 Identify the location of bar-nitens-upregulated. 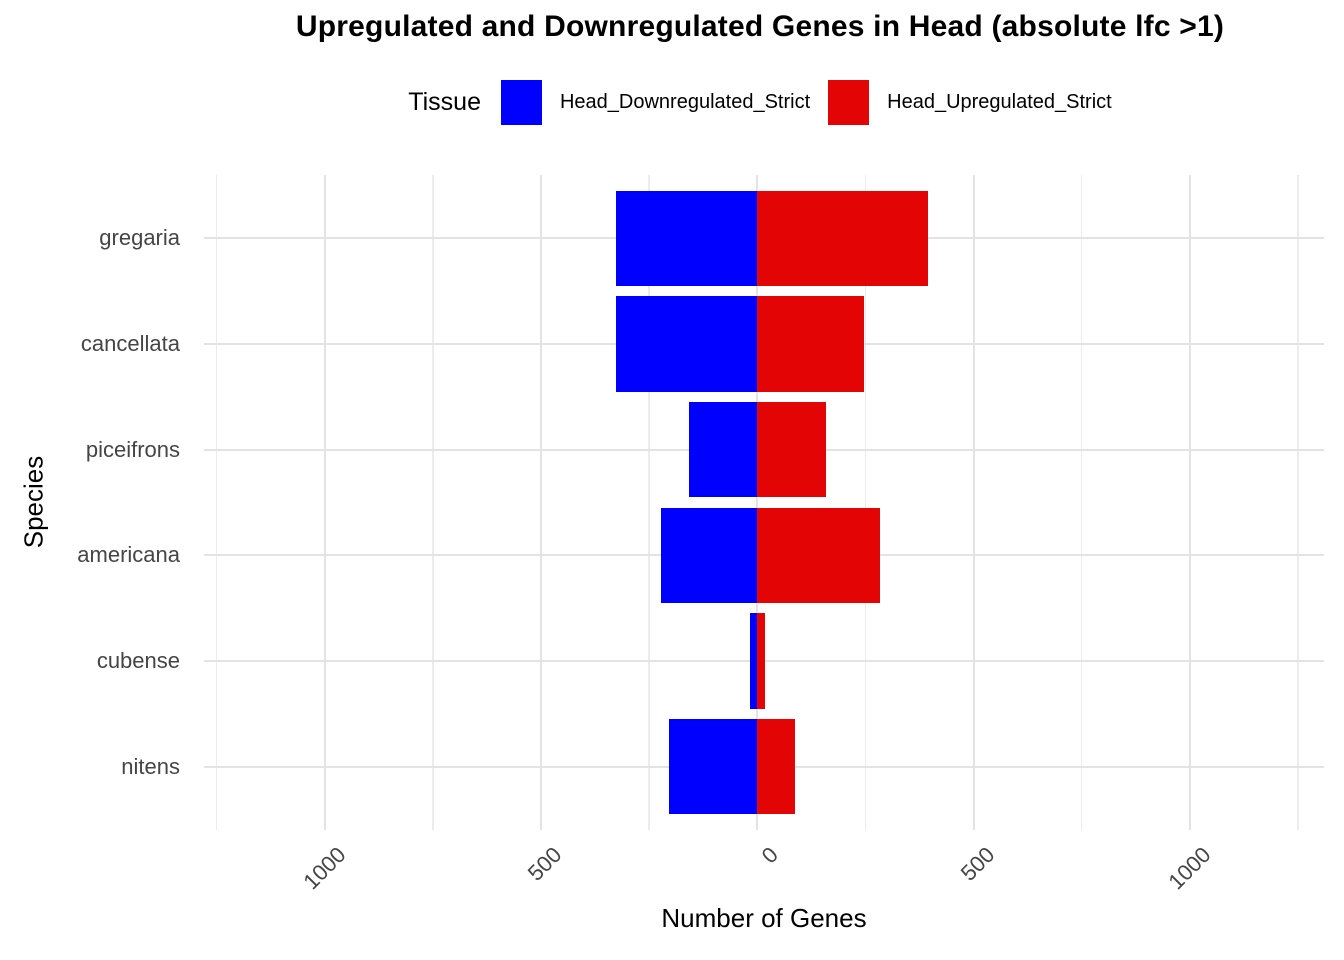
(776, 767).